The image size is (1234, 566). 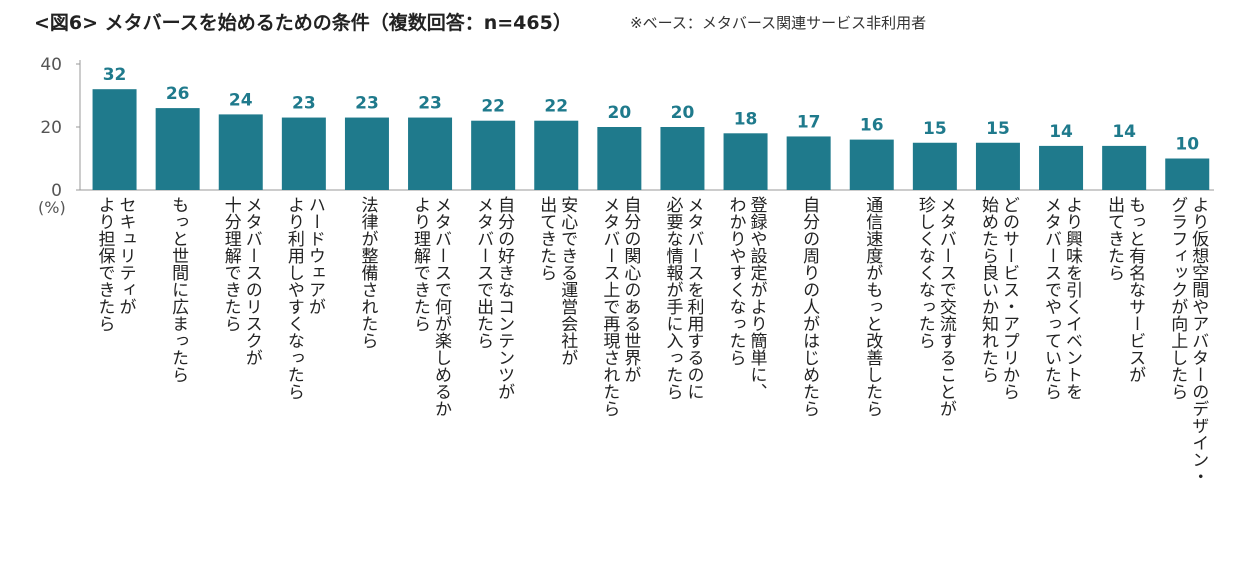 What do you see at coordinates (431, 306) in the screenshot?
I see `category-label: メタバースで何が楽しめるか より理解できたら` at bounding box center [431, 306].